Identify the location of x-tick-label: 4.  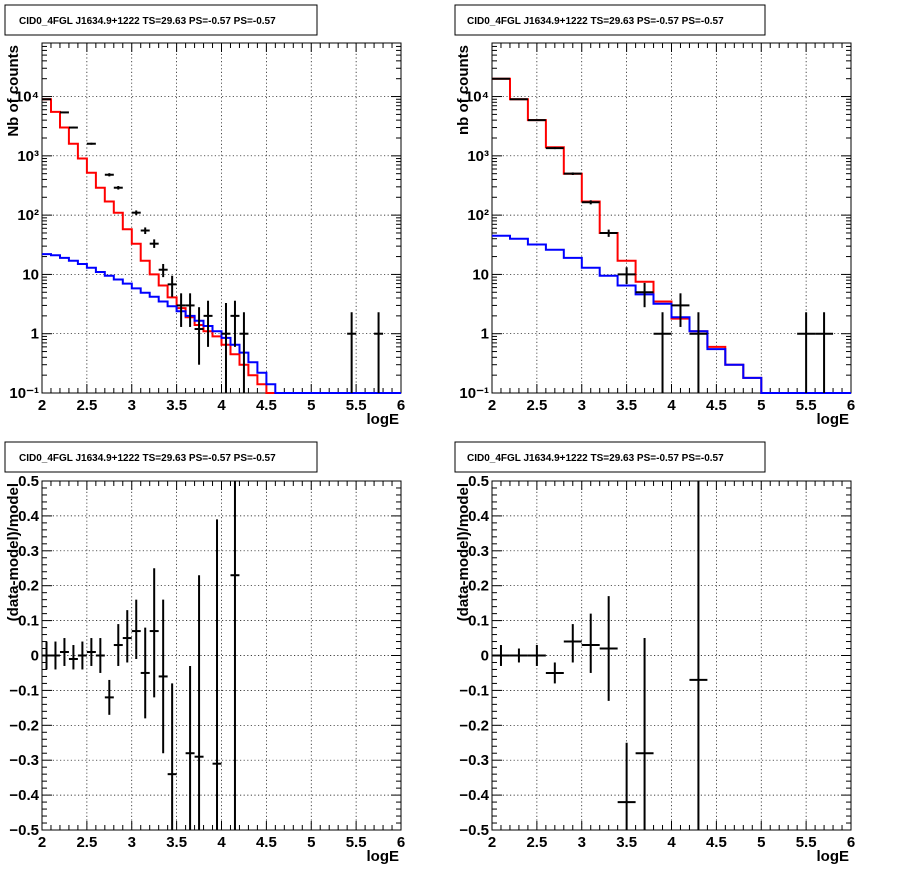
(671, 405).